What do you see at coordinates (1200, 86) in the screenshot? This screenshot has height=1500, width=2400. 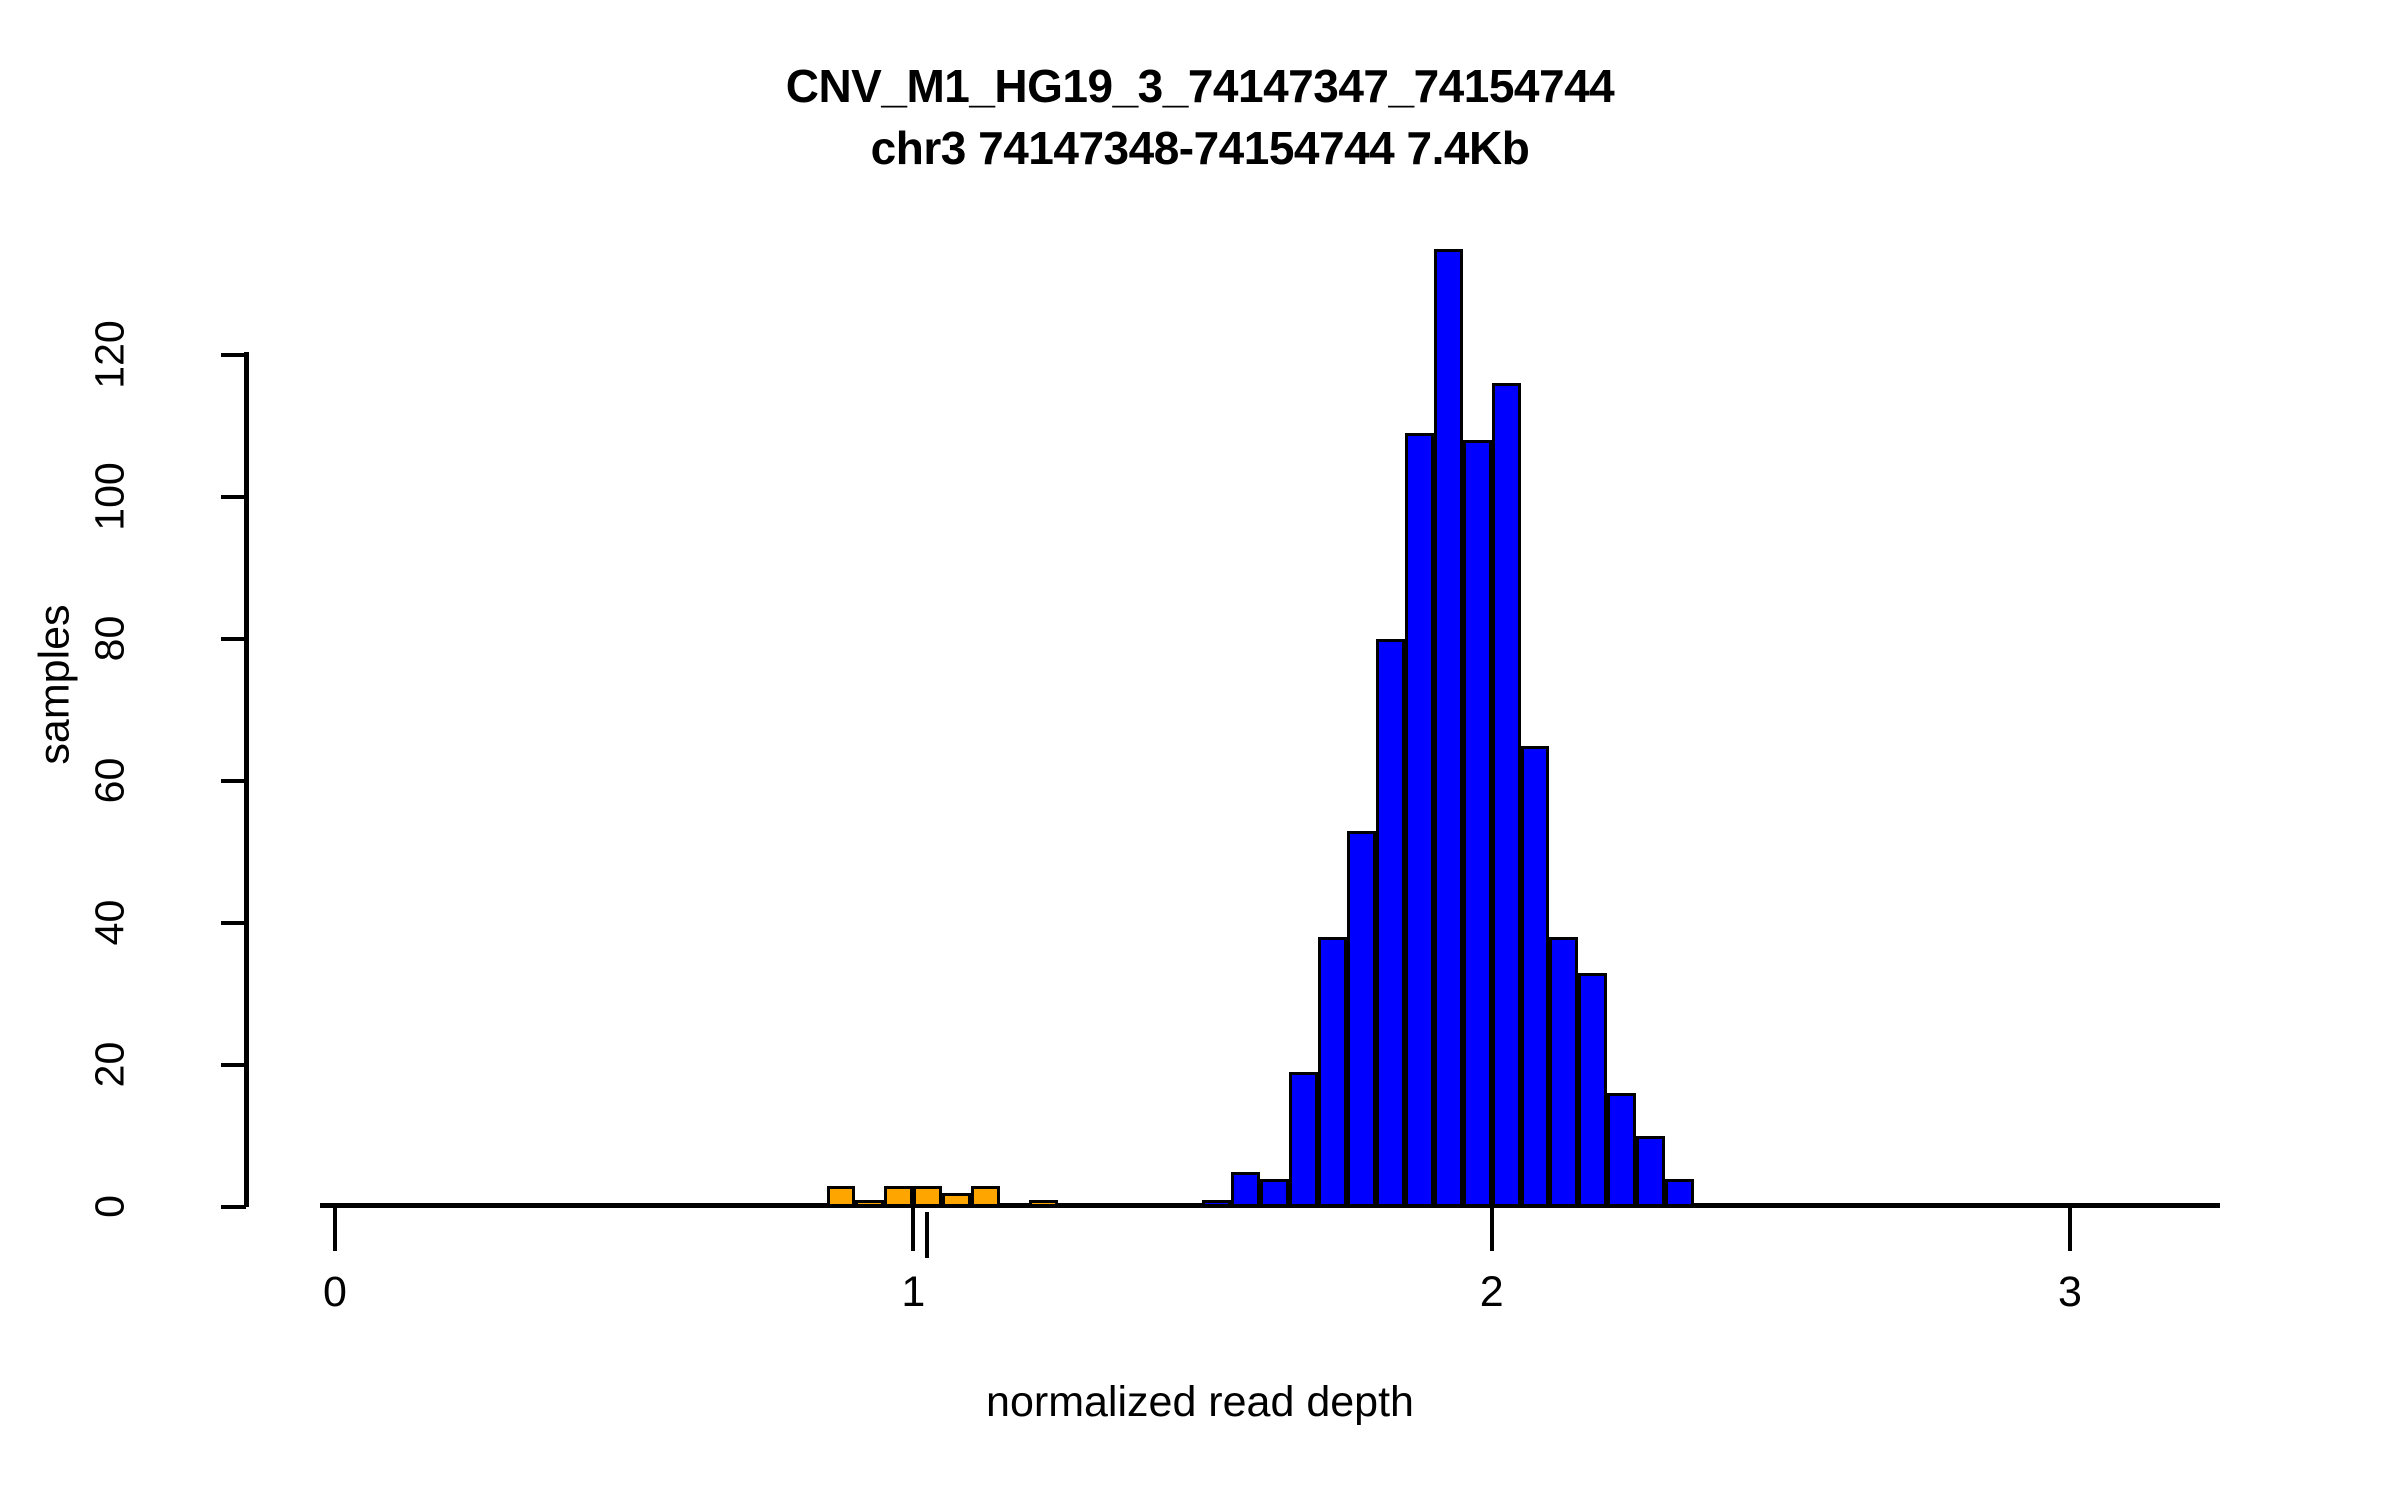 I see `chart-title: CNV_M1_HG19_3_74147347_74154744` at bounding box center [1200, 86].